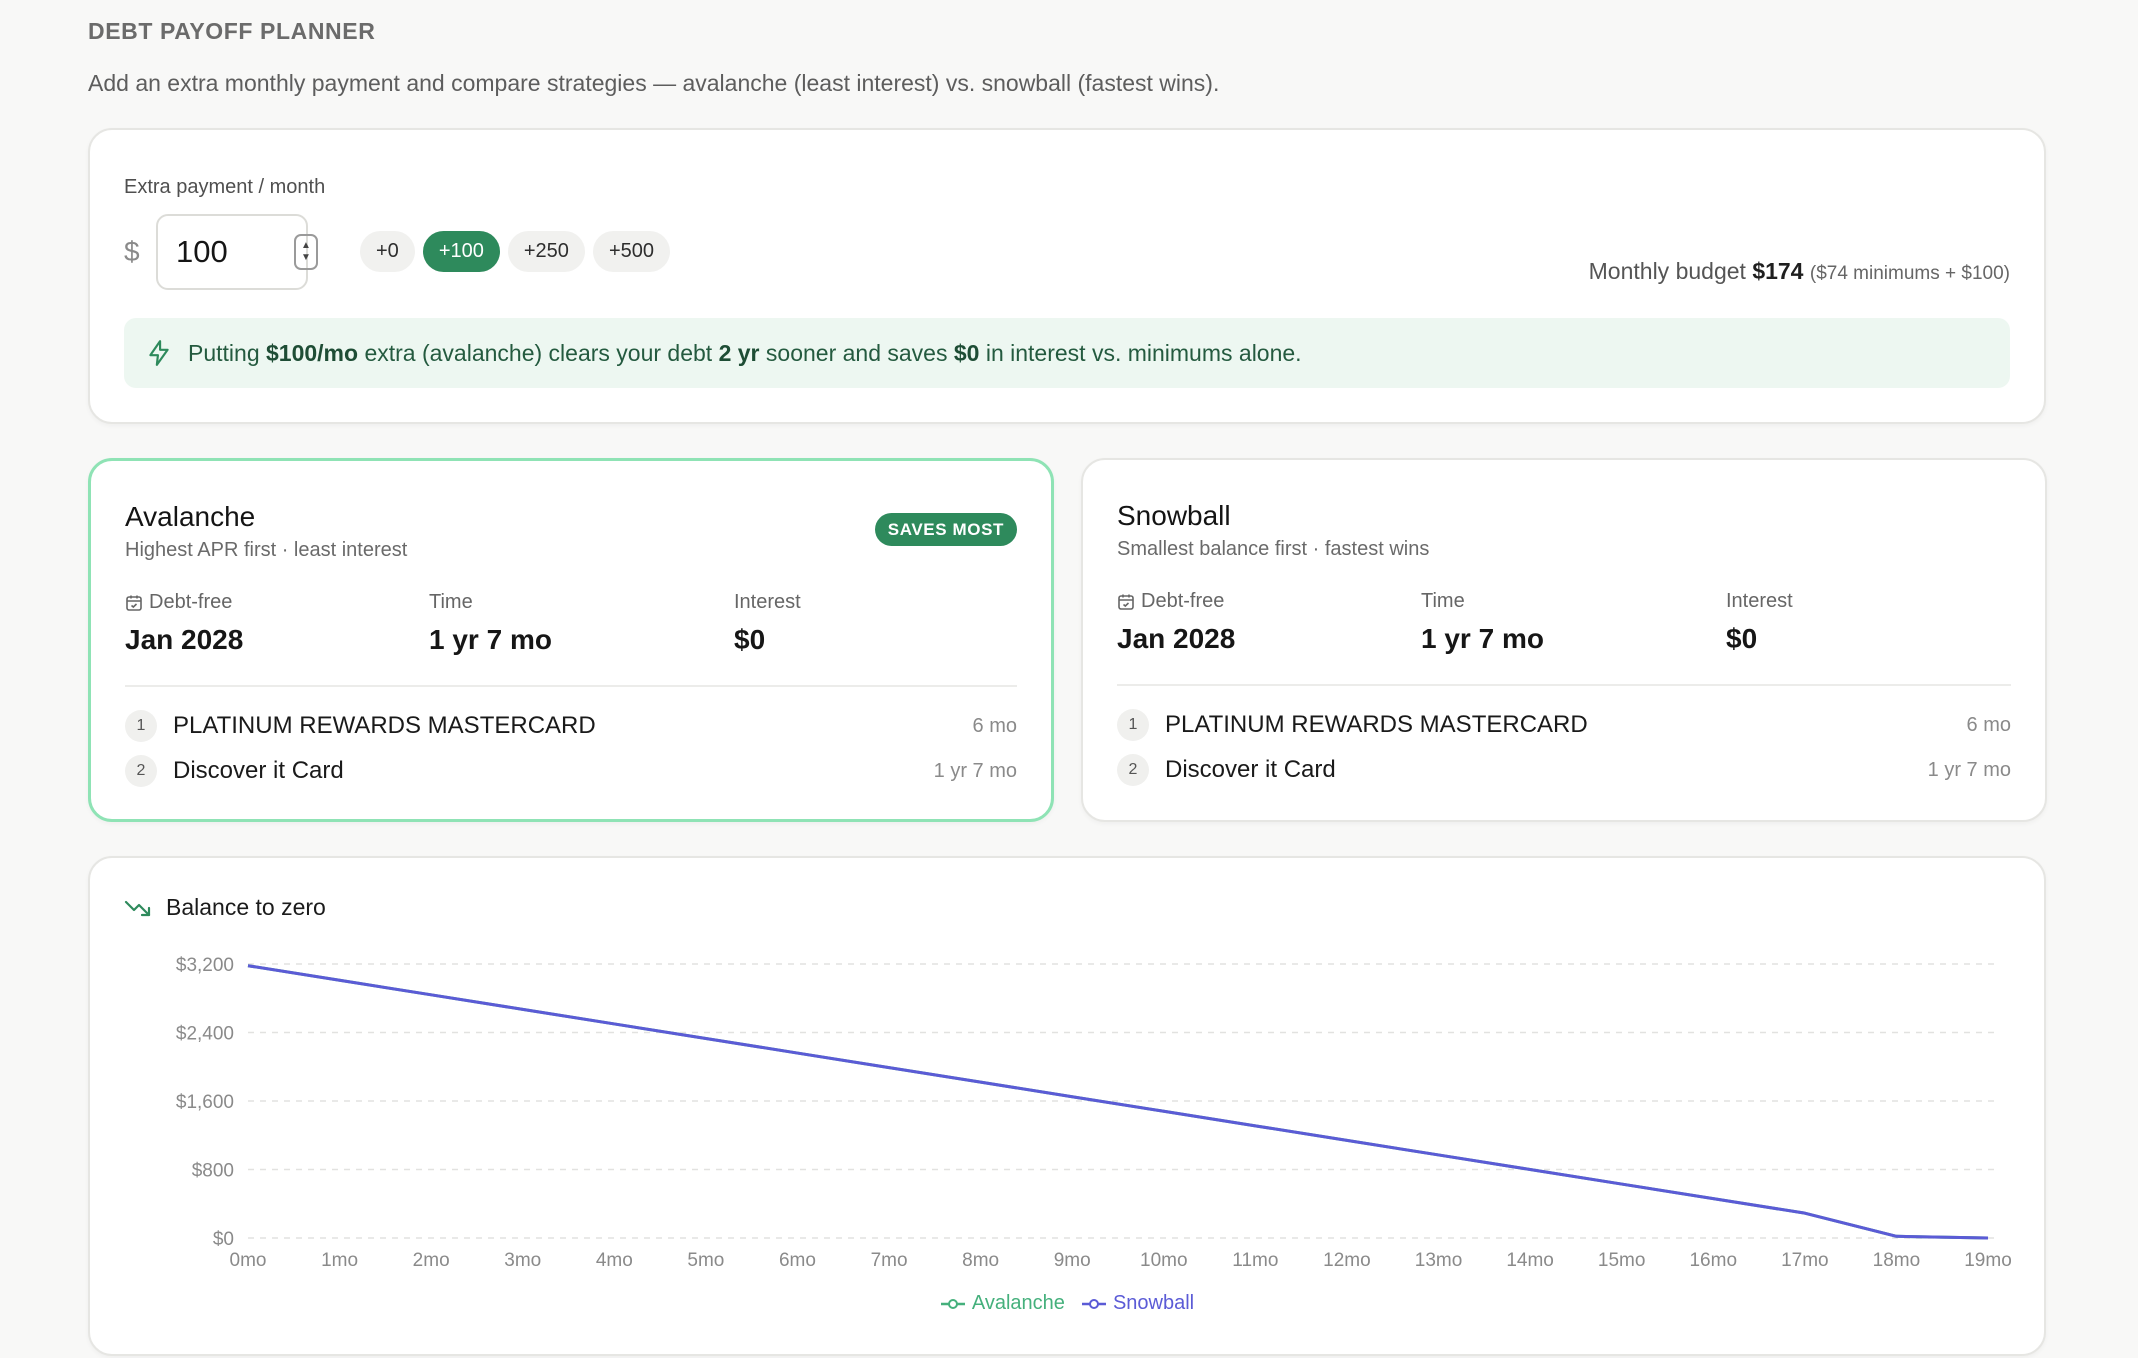 This screenshot has width=2138, height=1358. Describe the element at coordinates (1909, 273) in the screenshot. I see `budget-detail: ($74 minimums + $100)` at that location.